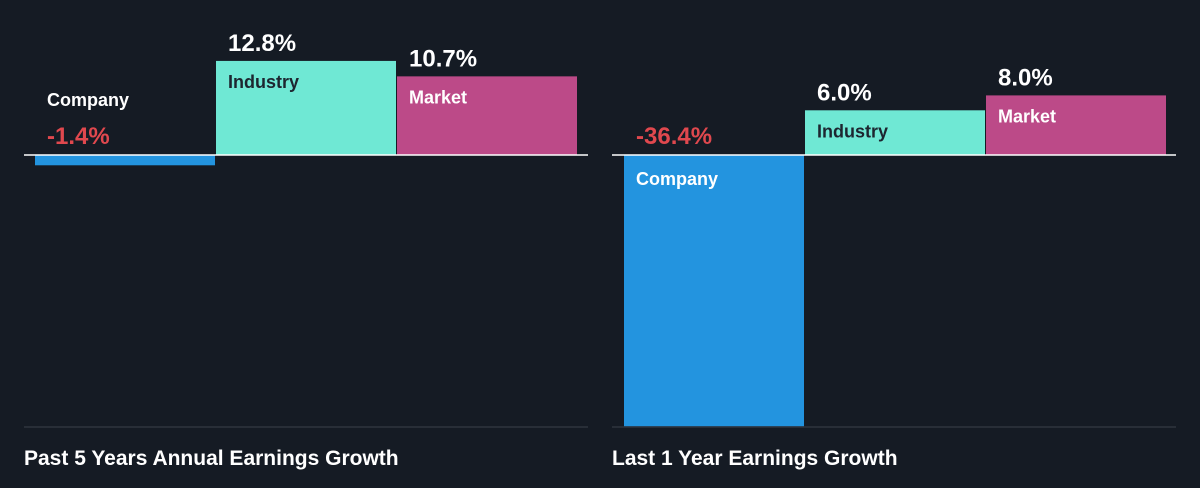 This screenshot has height=488, width=1200. Describe the element at coordinates (487, 115) in the screenshot. I see `past-5-years-market-bar` at that location.